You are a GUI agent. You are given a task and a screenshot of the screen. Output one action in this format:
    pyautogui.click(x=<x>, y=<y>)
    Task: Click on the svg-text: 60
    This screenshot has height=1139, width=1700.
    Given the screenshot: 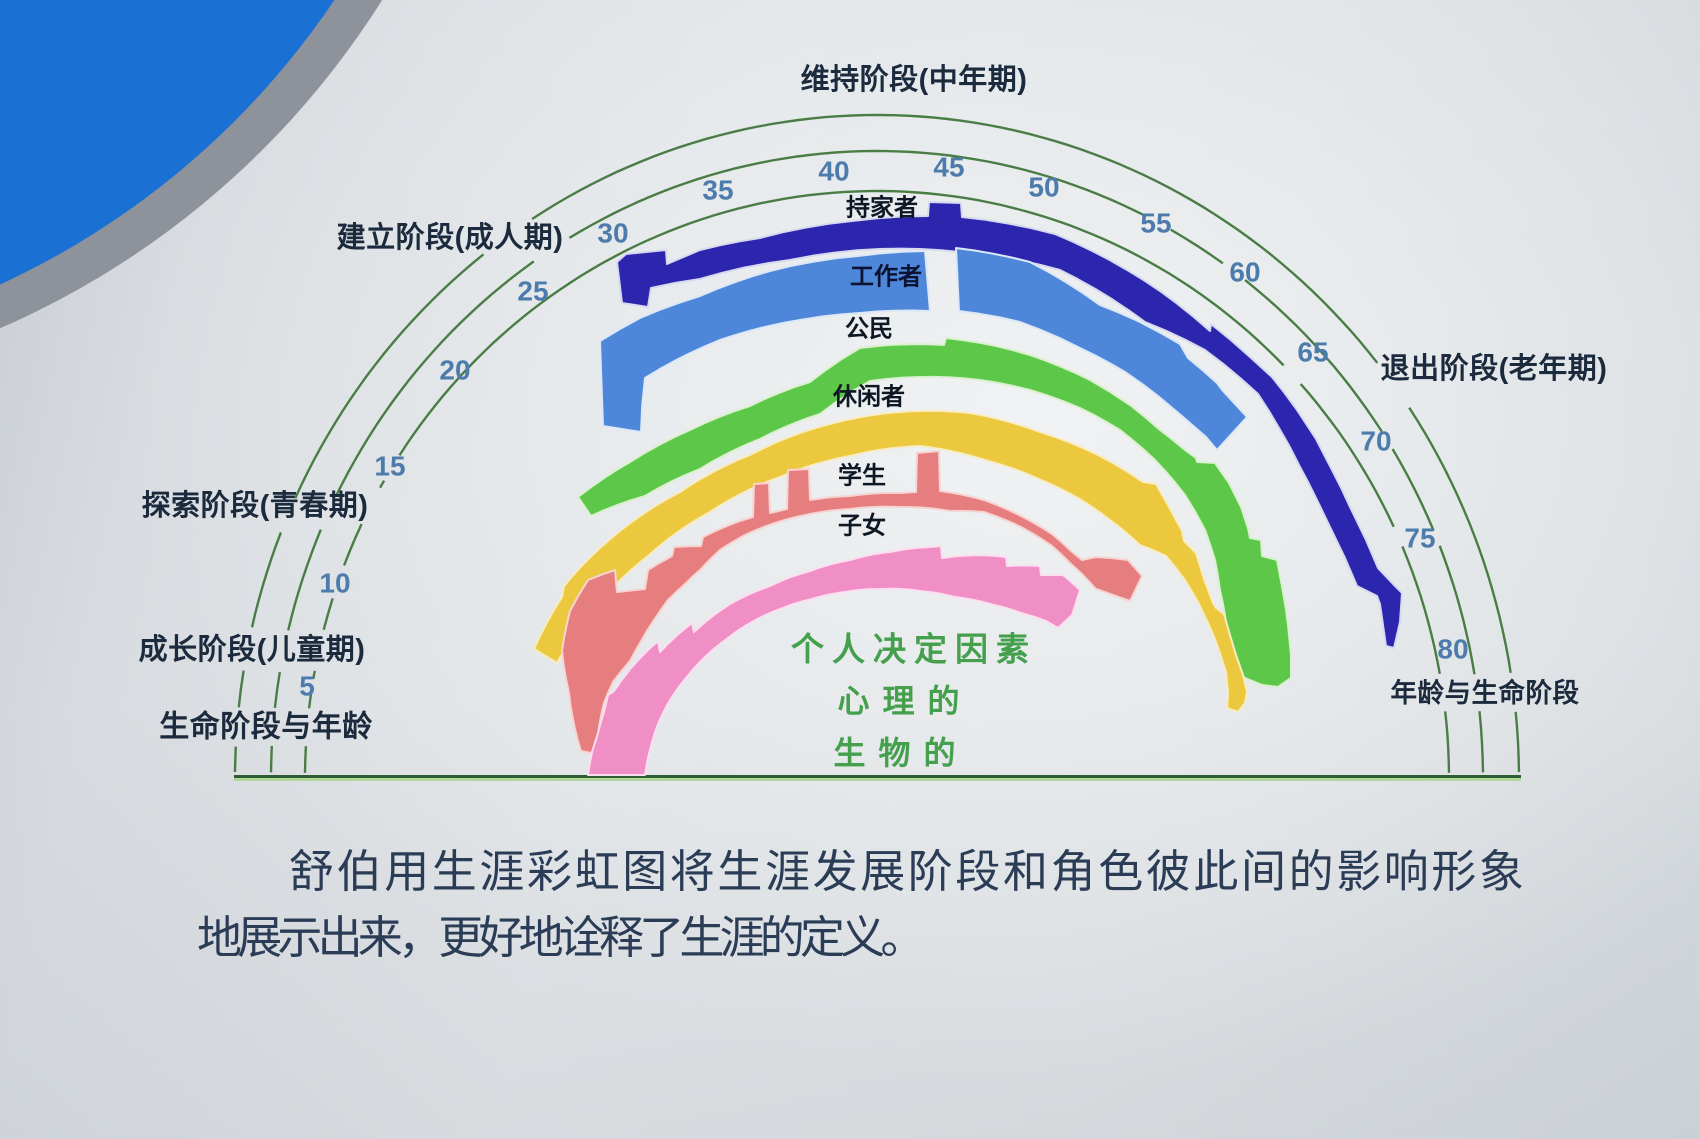 What is the action you would take?
    pyautogui.click(x=1244, y=272)
    